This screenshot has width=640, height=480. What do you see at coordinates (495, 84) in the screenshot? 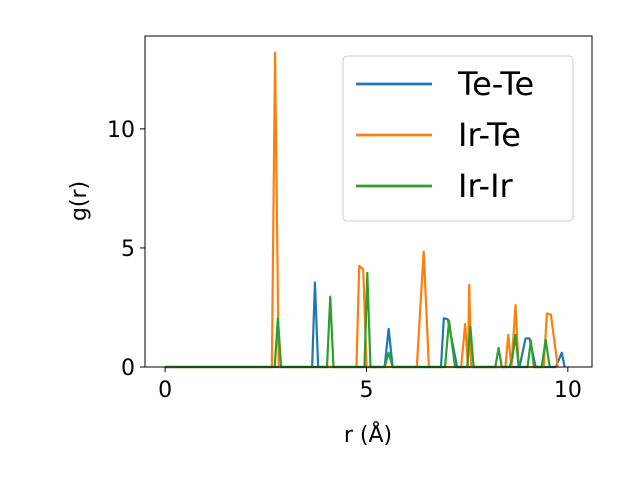
I see `legend-label-te-te: Te-Te` at bounding box center [495, 84].